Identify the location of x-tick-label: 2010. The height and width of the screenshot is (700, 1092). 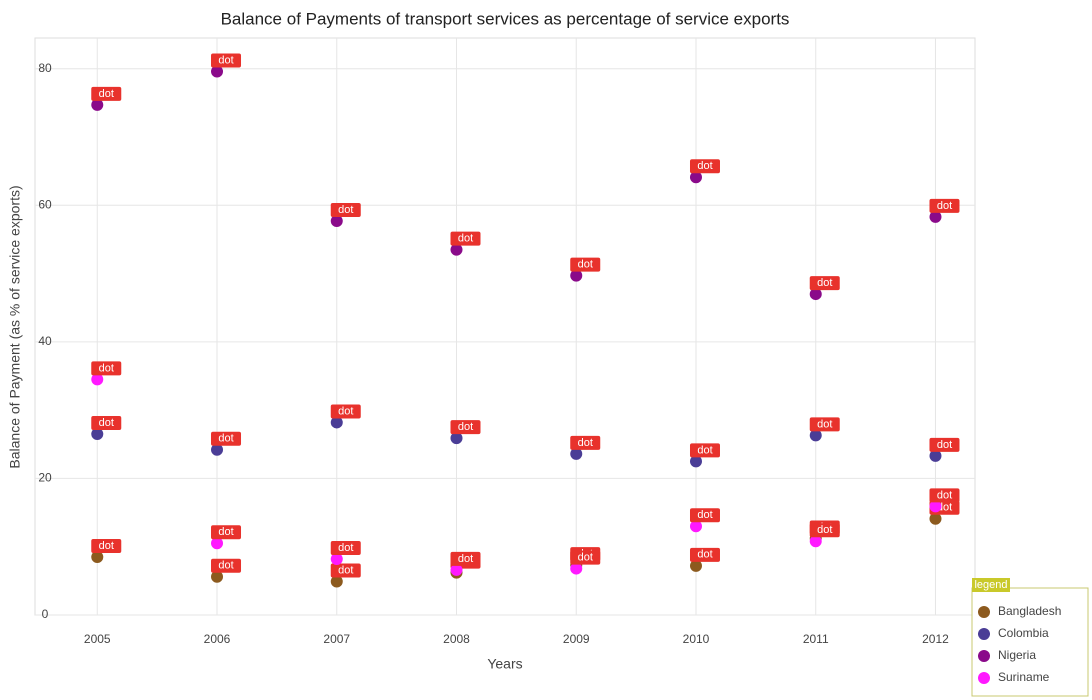
(696, 639).